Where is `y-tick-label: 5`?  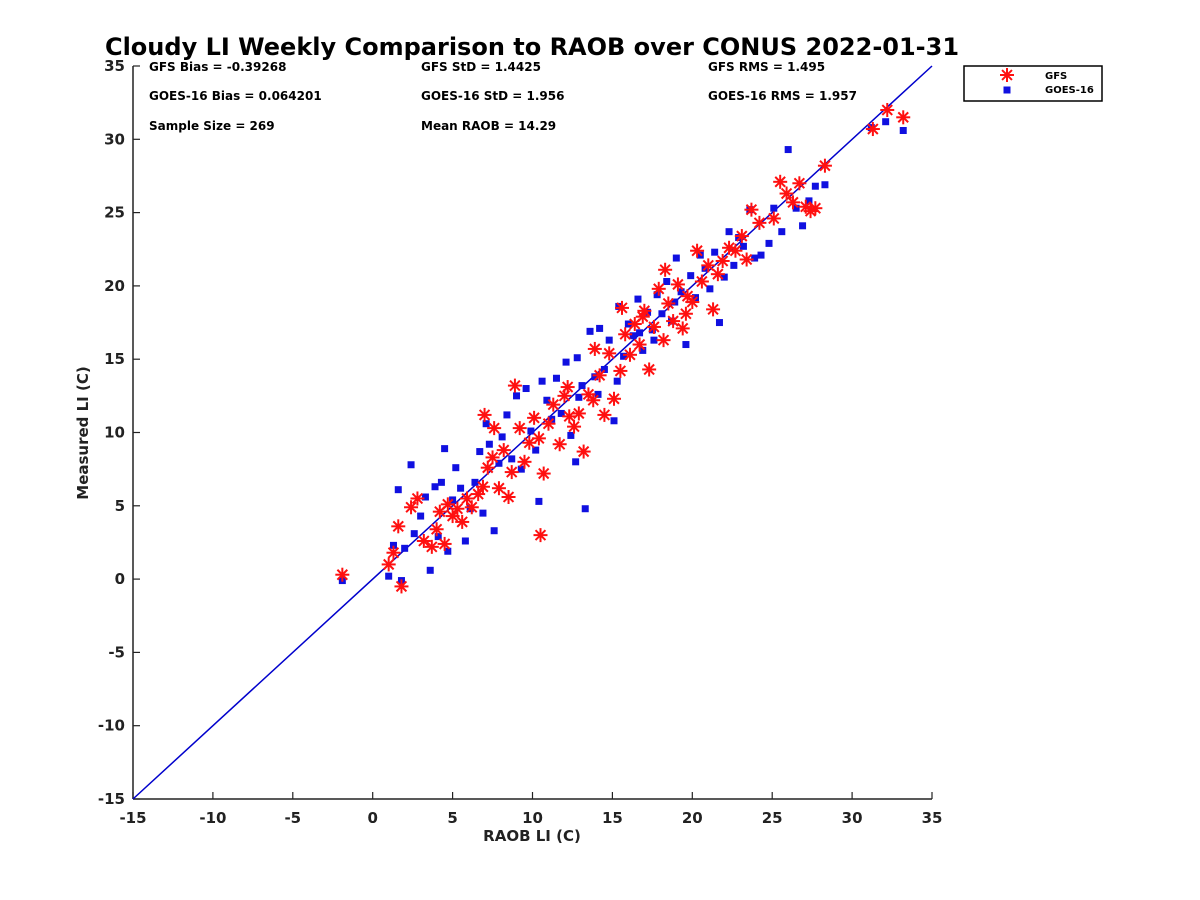
y-tick-label: 5 is located at coordinates (120, 506).